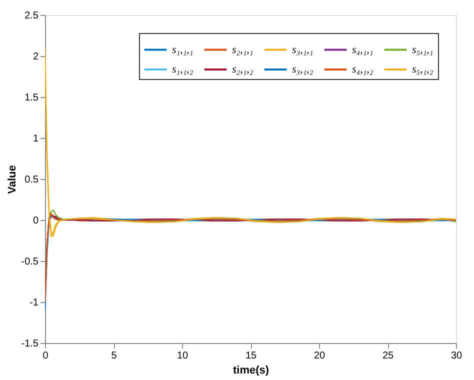  I want to click on y-tick-label: 0, so click(35, 221).